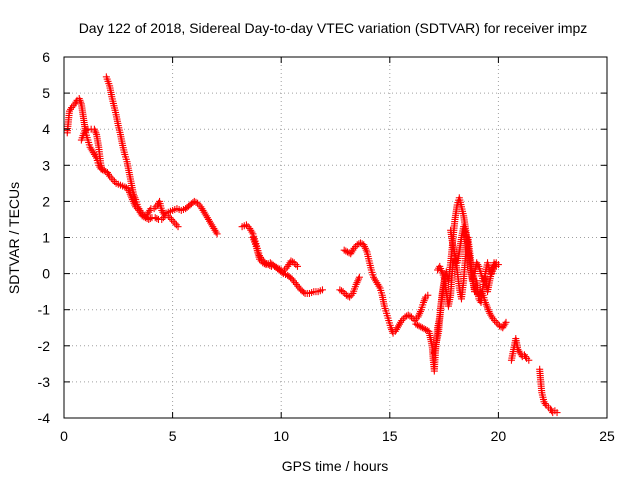 The height and width of the screenshot is (480, 640). I want to click on y-tick-label: -4, so click(44, 418).